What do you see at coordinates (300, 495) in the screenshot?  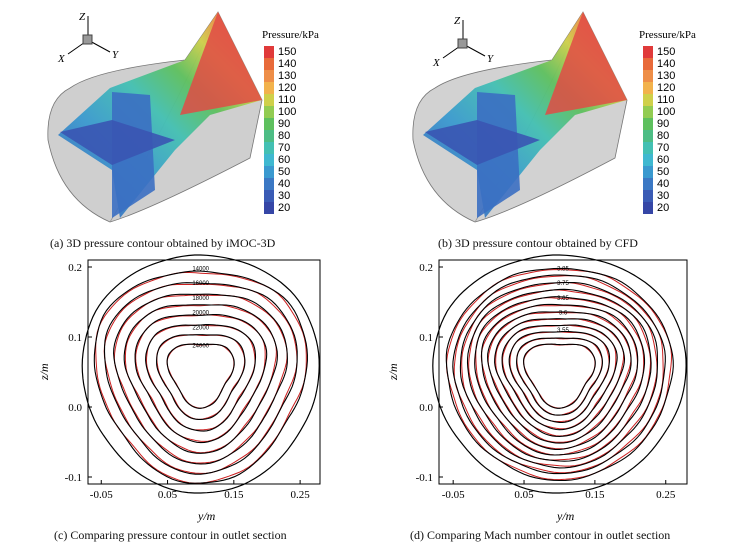 I see `x-tick-label: 0.25` at bounding box center [300, 495].